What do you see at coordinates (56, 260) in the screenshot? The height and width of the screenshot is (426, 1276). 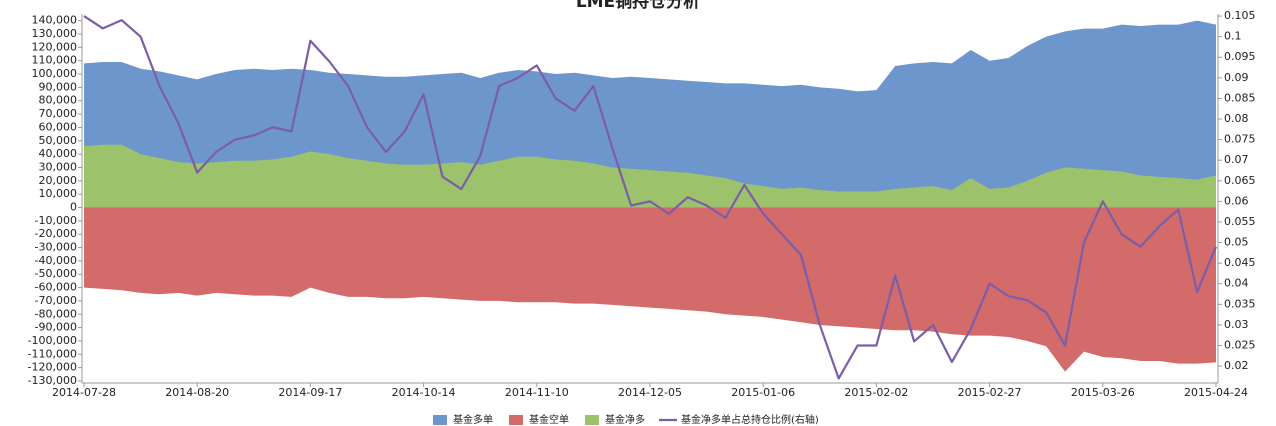 I see `y-tick-label: -40,000` at bounding box center [56, 260].